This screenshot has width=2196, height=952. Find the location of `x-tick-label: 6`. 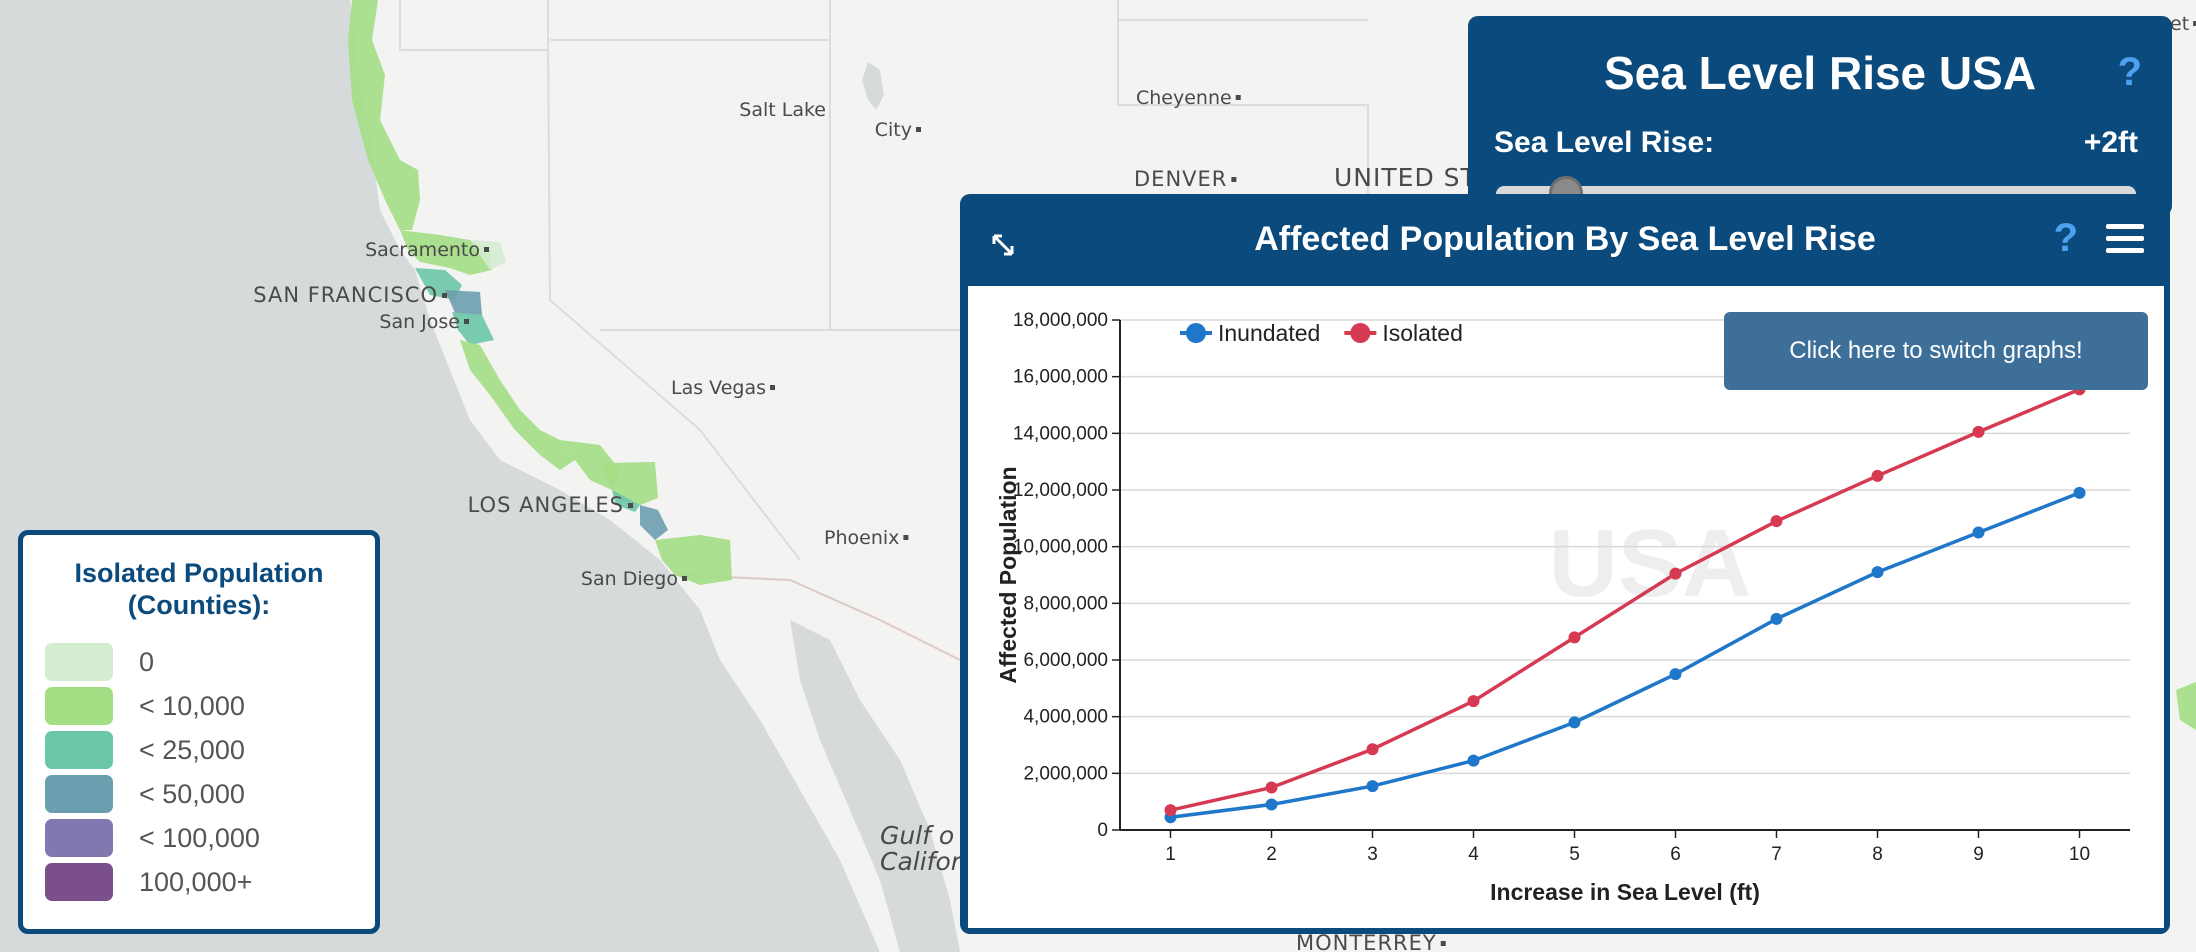

x-tick-label: 6 is located at coordinates (1675, 854).